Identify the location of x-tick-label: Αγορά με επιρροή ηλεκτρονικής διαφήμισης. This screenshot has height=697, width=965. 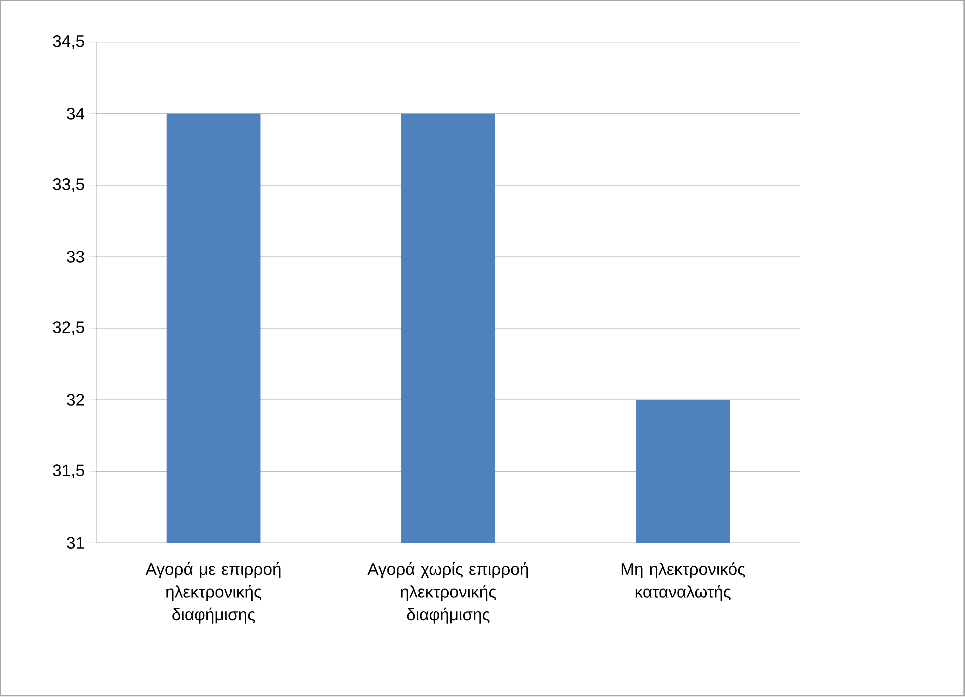
(213, 593).